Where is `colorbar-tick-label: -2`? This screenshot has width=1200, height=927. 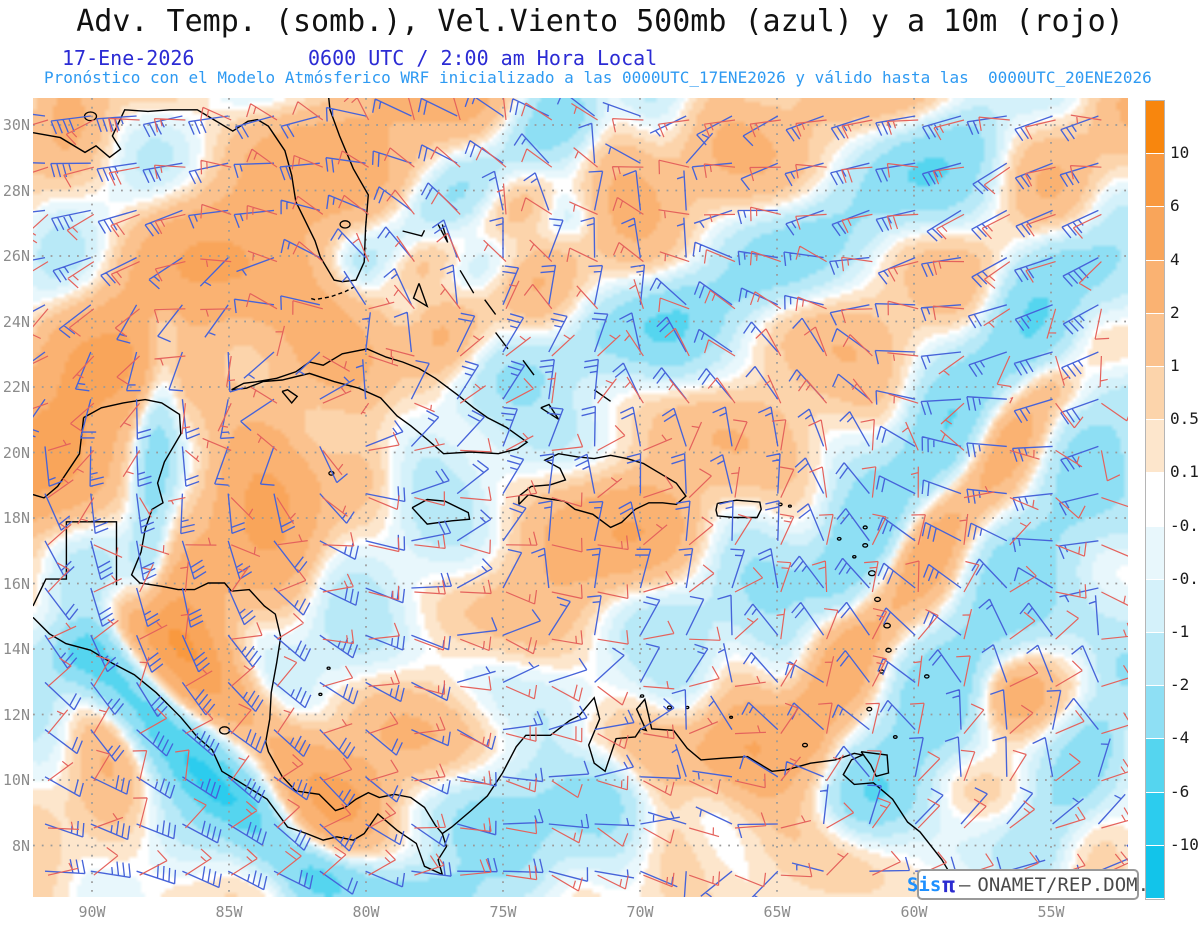
colorbar-tick-label: -2 is located at coordinates (1180, 685).